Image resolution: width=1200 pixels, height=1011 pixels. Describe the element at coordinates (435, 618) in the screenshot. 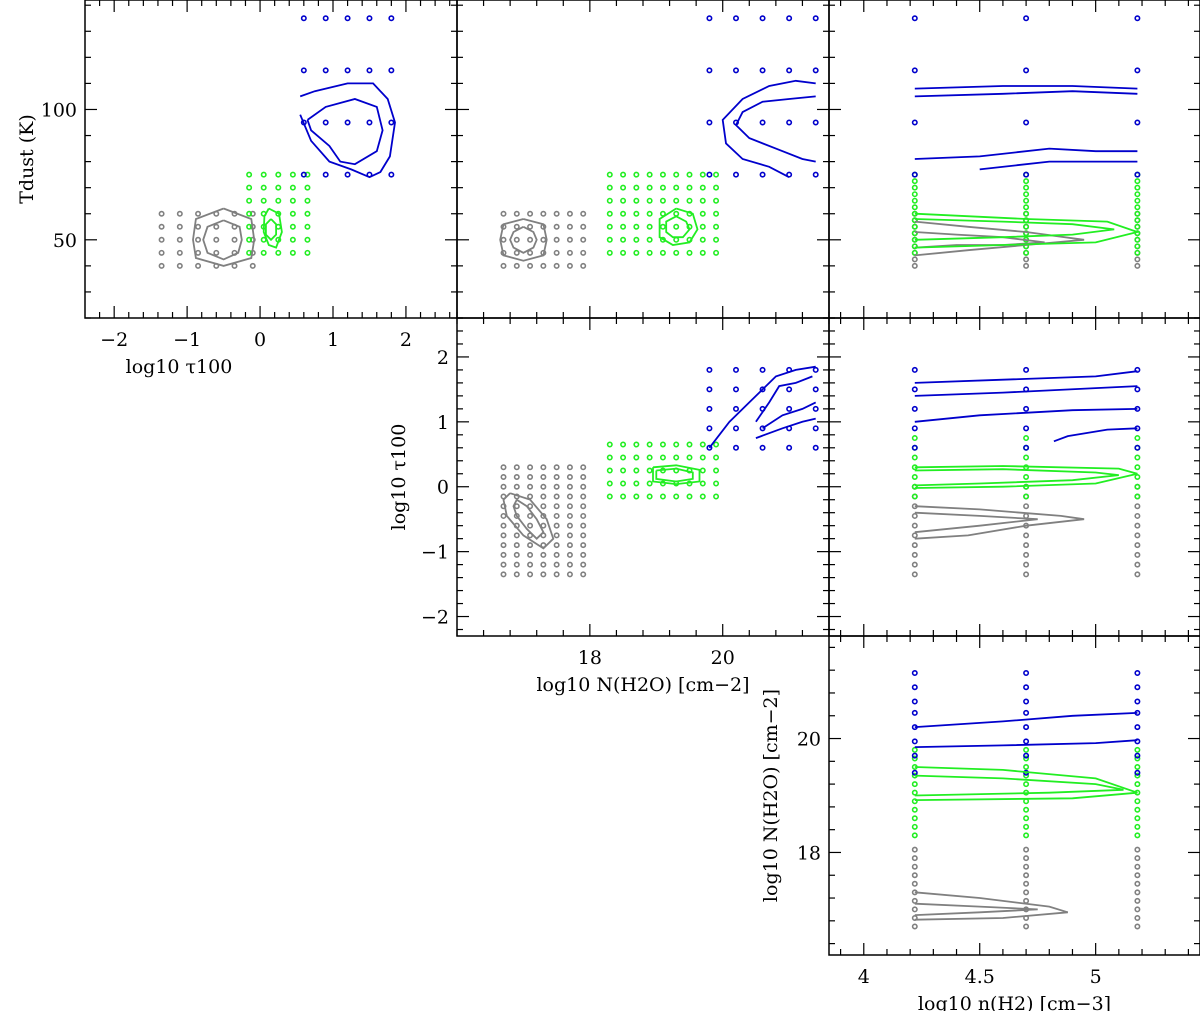

I see `y-tick-label: −2` at that location.